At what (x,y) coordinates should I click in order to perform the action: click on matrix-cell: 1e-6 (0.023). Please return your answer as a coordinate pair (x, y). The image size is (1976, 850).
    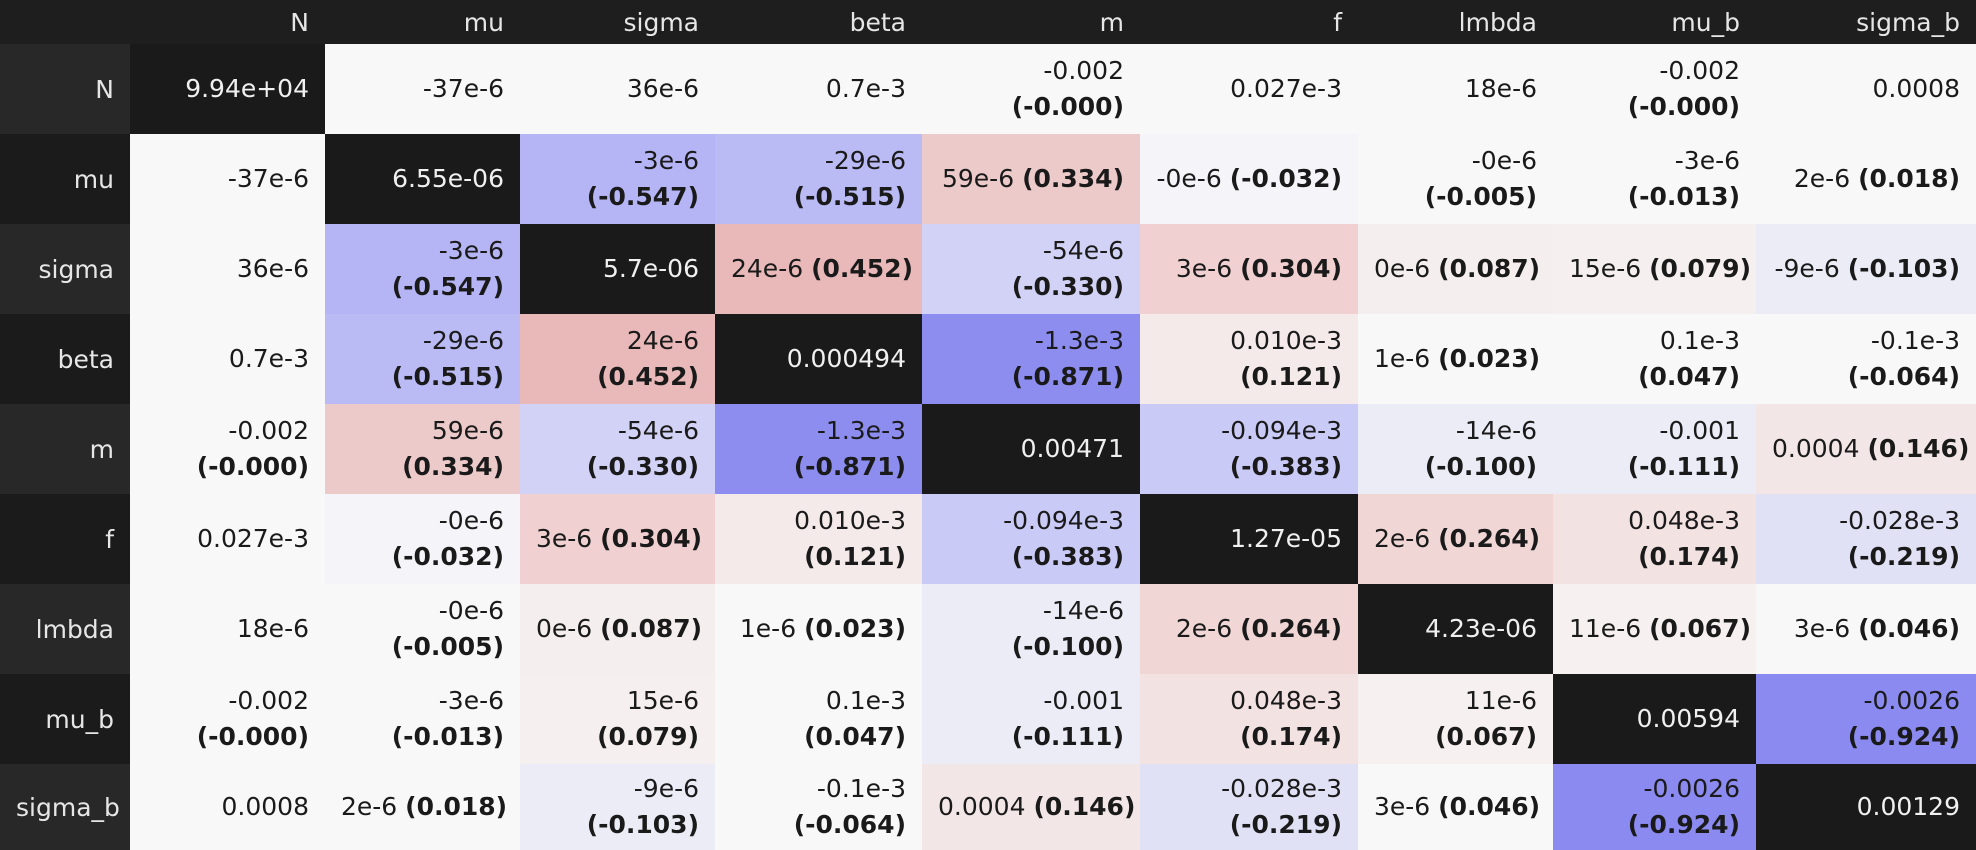
    Looking at the image, I should click on (1455, 359).